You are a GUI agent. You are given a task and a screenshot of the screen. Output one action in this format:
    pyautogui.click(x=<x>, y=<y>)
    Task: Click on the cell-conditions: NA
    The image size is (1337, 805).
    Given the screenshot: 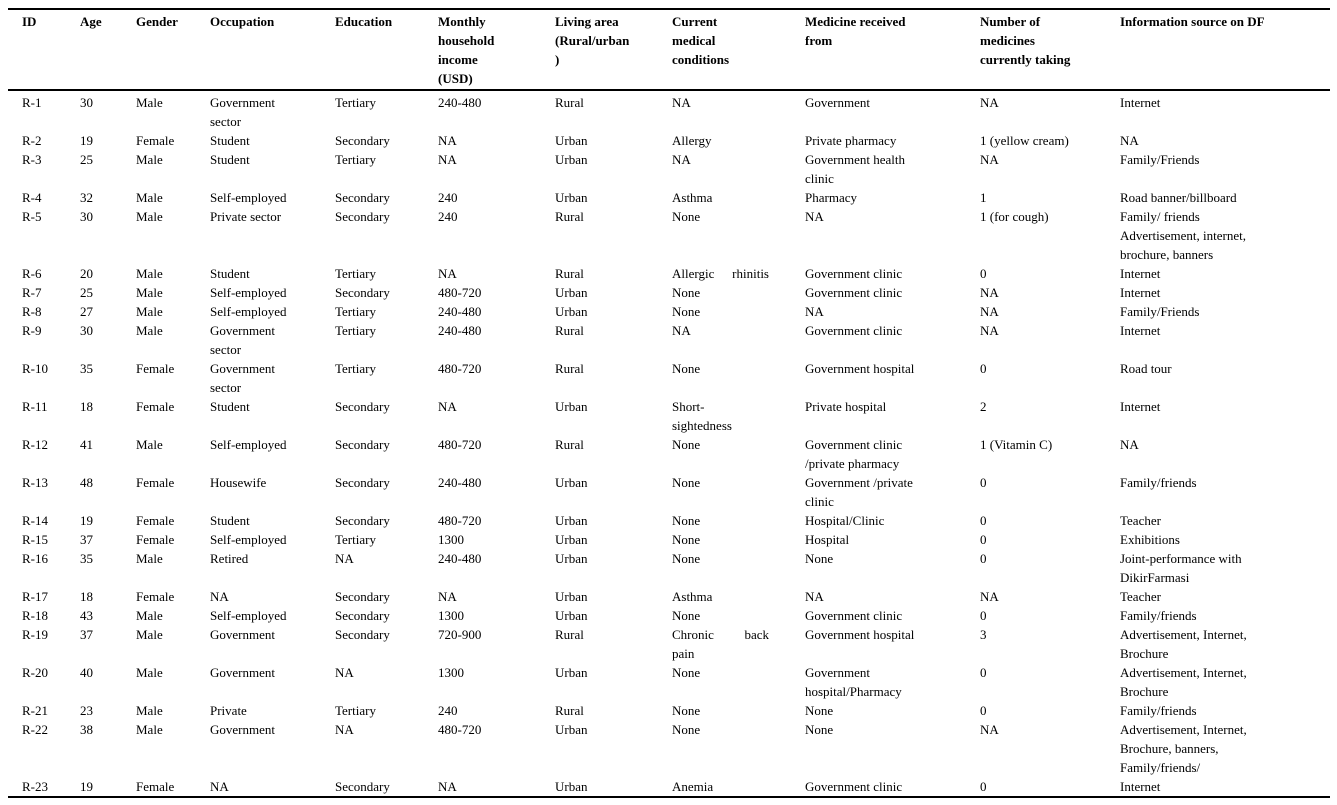 What is the action you would take?
    pyautogui.click(x=681, y=159)
    